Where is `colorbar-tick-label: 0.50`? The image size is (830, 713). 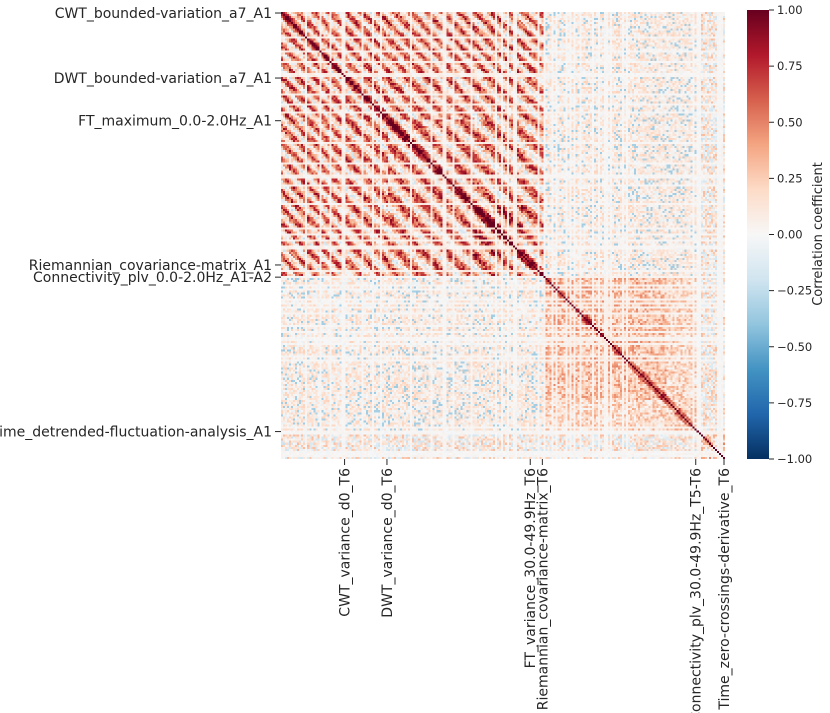 colorbar-tick-label: 0.50 is located at coordinates (790, 122).